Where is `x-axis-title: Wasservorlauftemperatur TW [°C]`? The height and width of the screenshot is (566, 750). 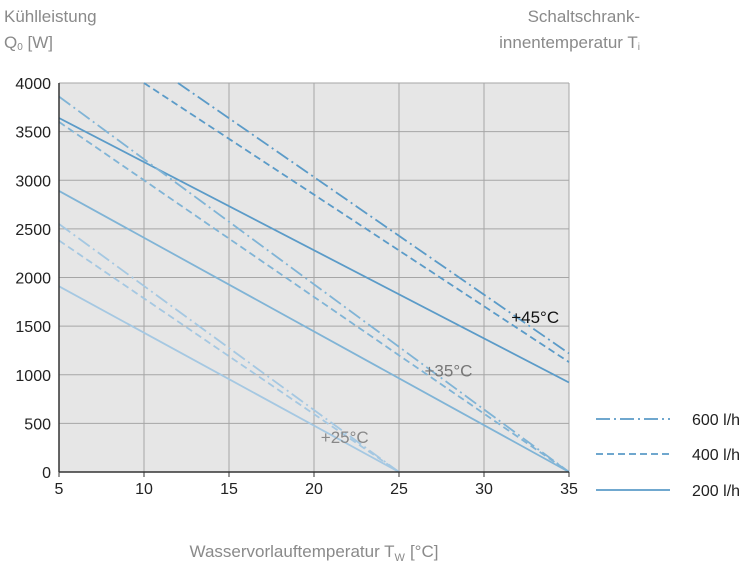
x-axis-title: Wasservorlauftemperatur TW [°C] is located at coordinates (314, 553).